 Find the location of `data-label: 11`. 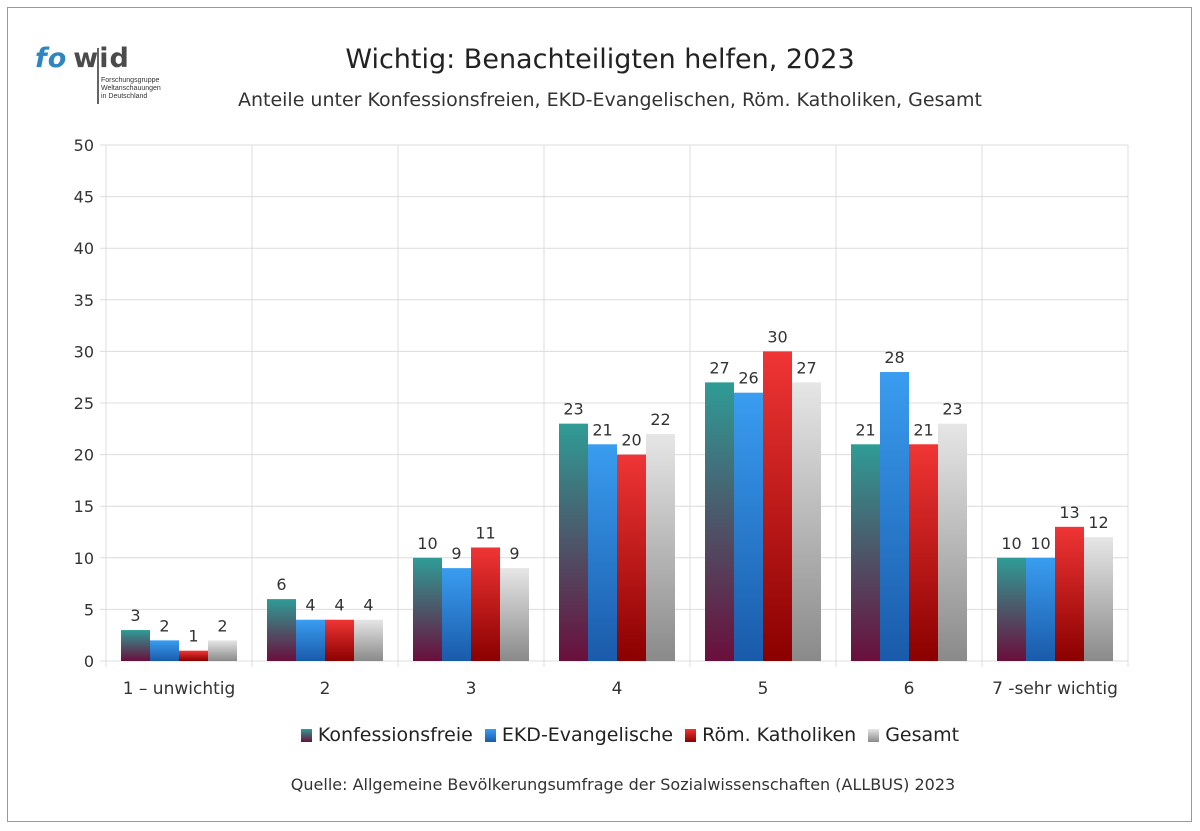

data-label: 11 is located at coordinates (485, 532).